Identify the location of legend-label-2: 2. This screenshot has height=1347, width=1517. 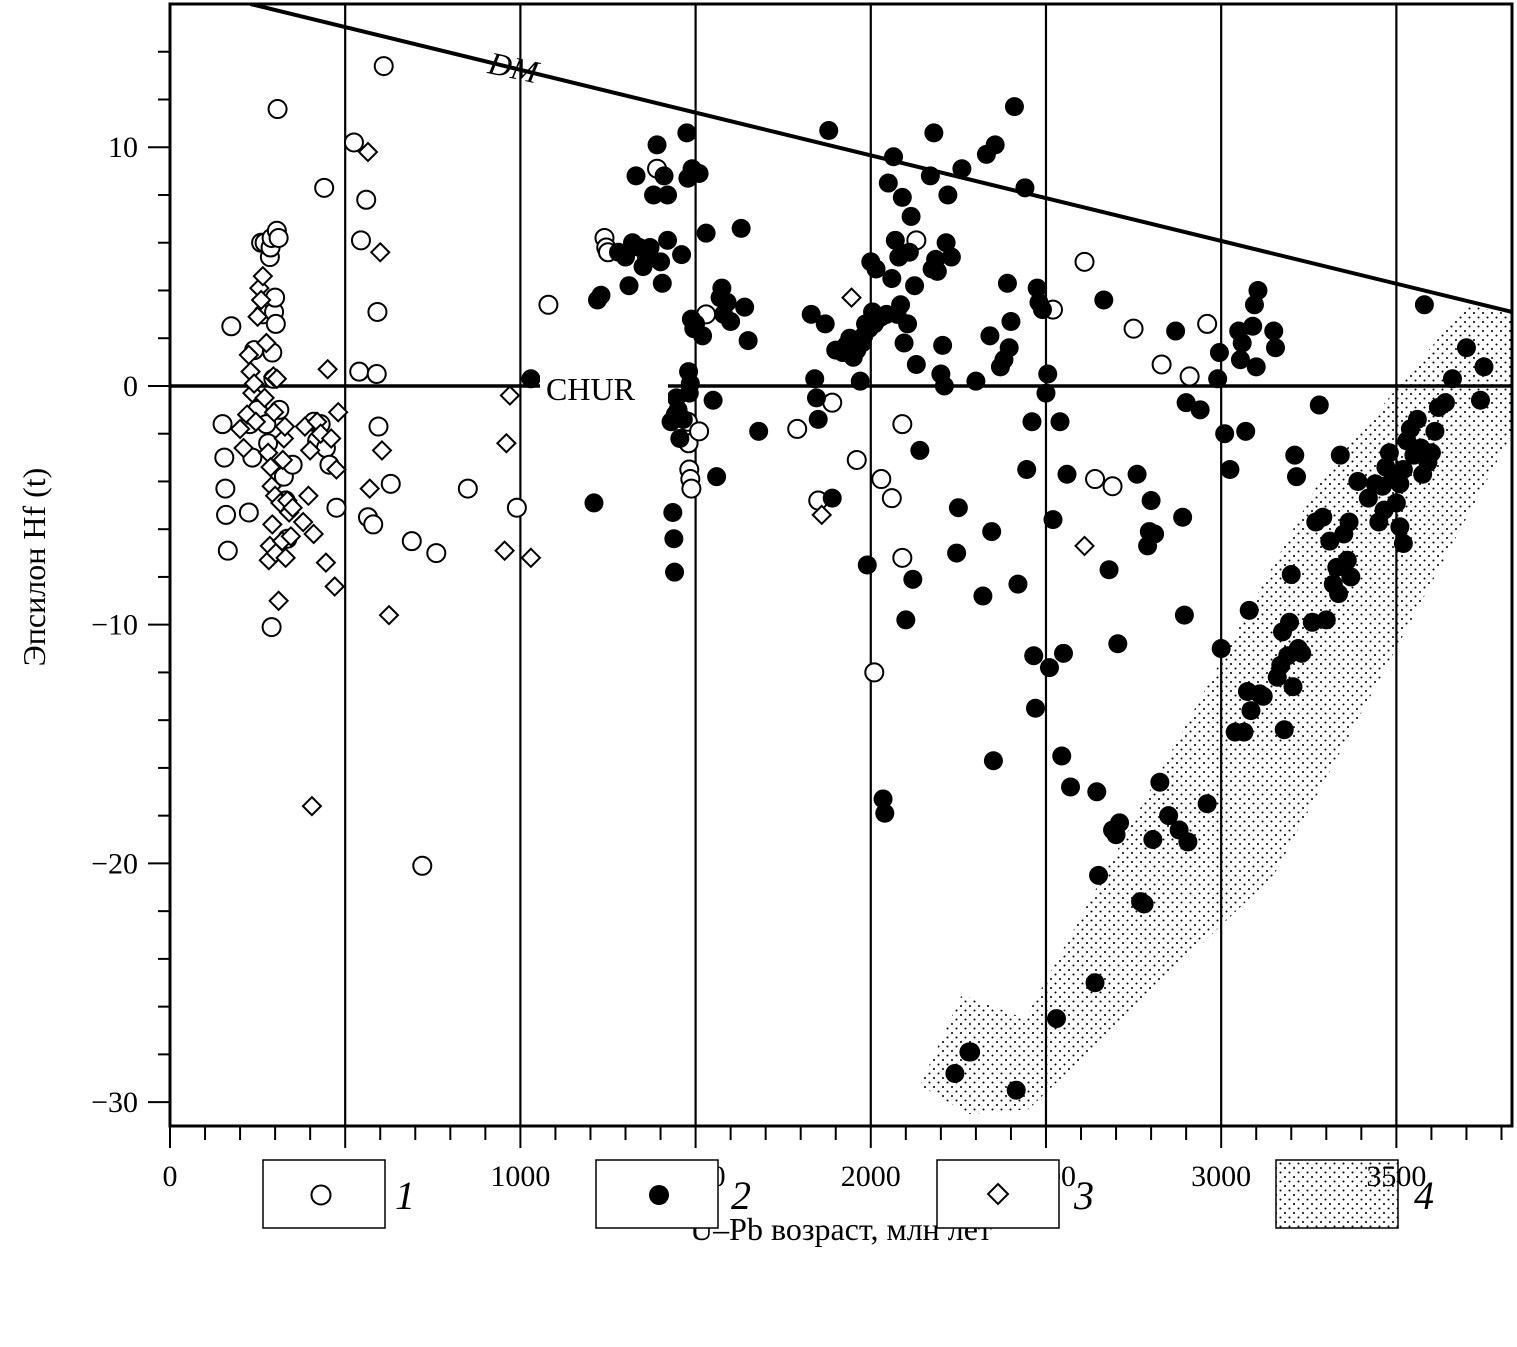
(741, 1195).